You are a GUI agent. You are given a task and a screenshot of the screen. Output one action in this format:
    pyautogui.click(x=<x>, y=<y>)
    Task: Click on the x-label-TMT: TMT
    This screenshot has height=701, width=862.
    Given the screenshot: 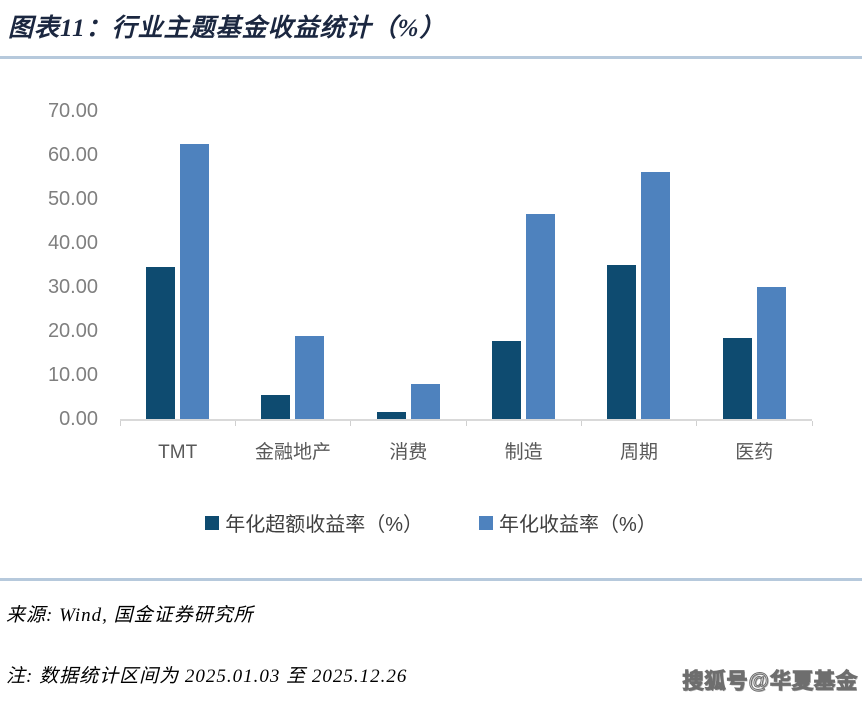 What is the action you would take?
    pyautogui.click(x=178, y=452)
    